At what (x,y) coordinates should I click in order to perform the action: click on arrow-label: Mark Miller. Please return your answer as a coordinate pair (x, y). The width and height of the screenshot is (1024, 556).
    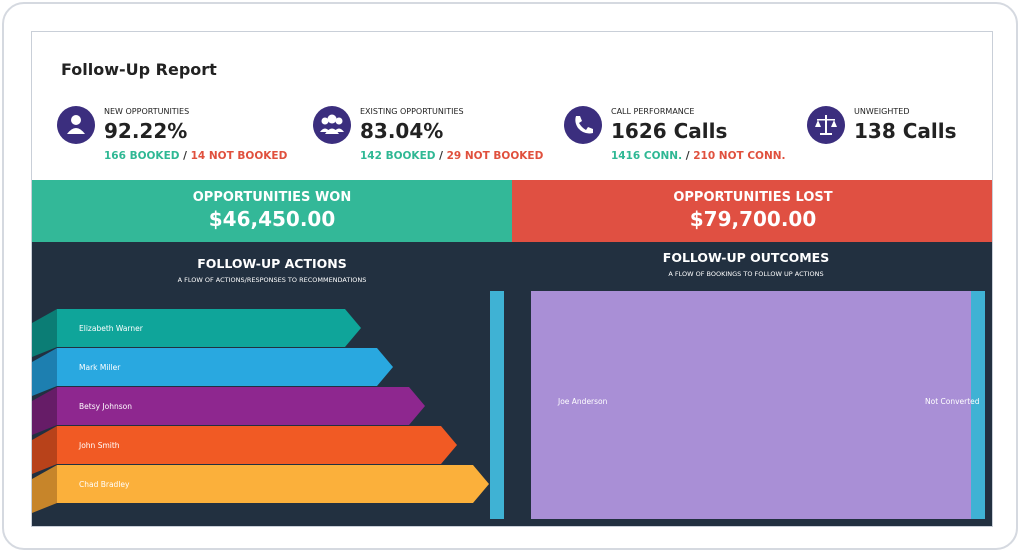
    Looking at the image, I should click on (100, 367).